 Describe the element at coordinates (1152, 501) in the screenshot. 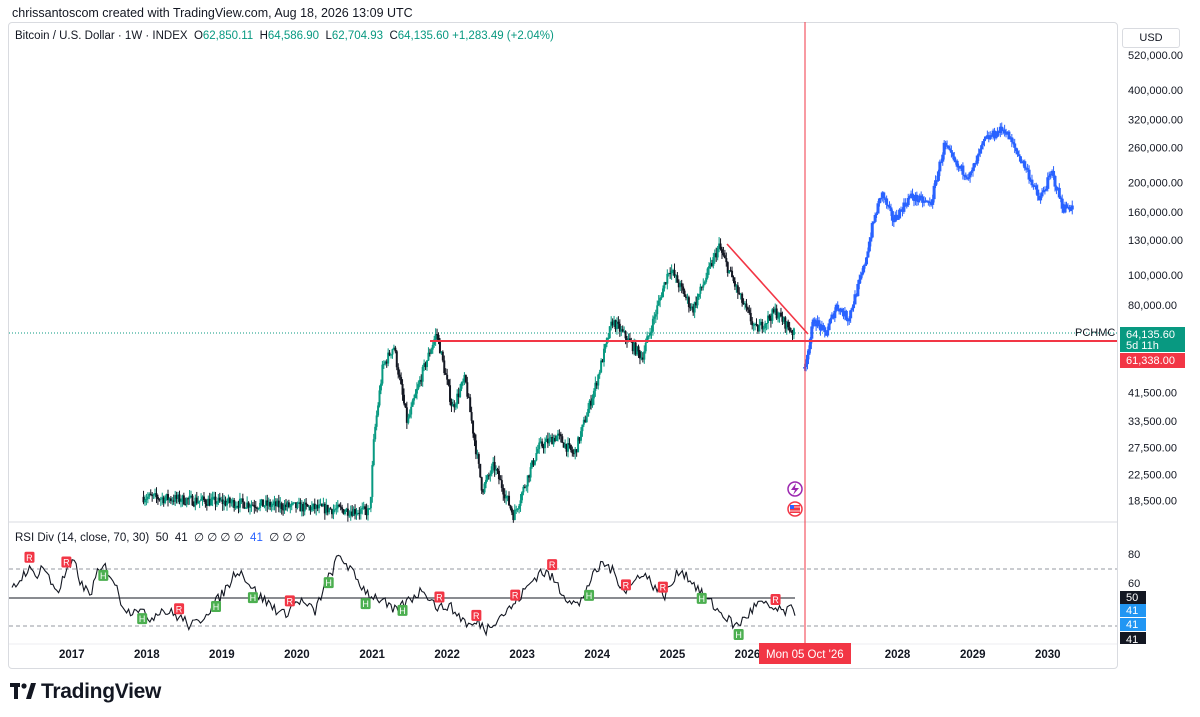

I see `price-tick-label: 18,500.00` at that location.